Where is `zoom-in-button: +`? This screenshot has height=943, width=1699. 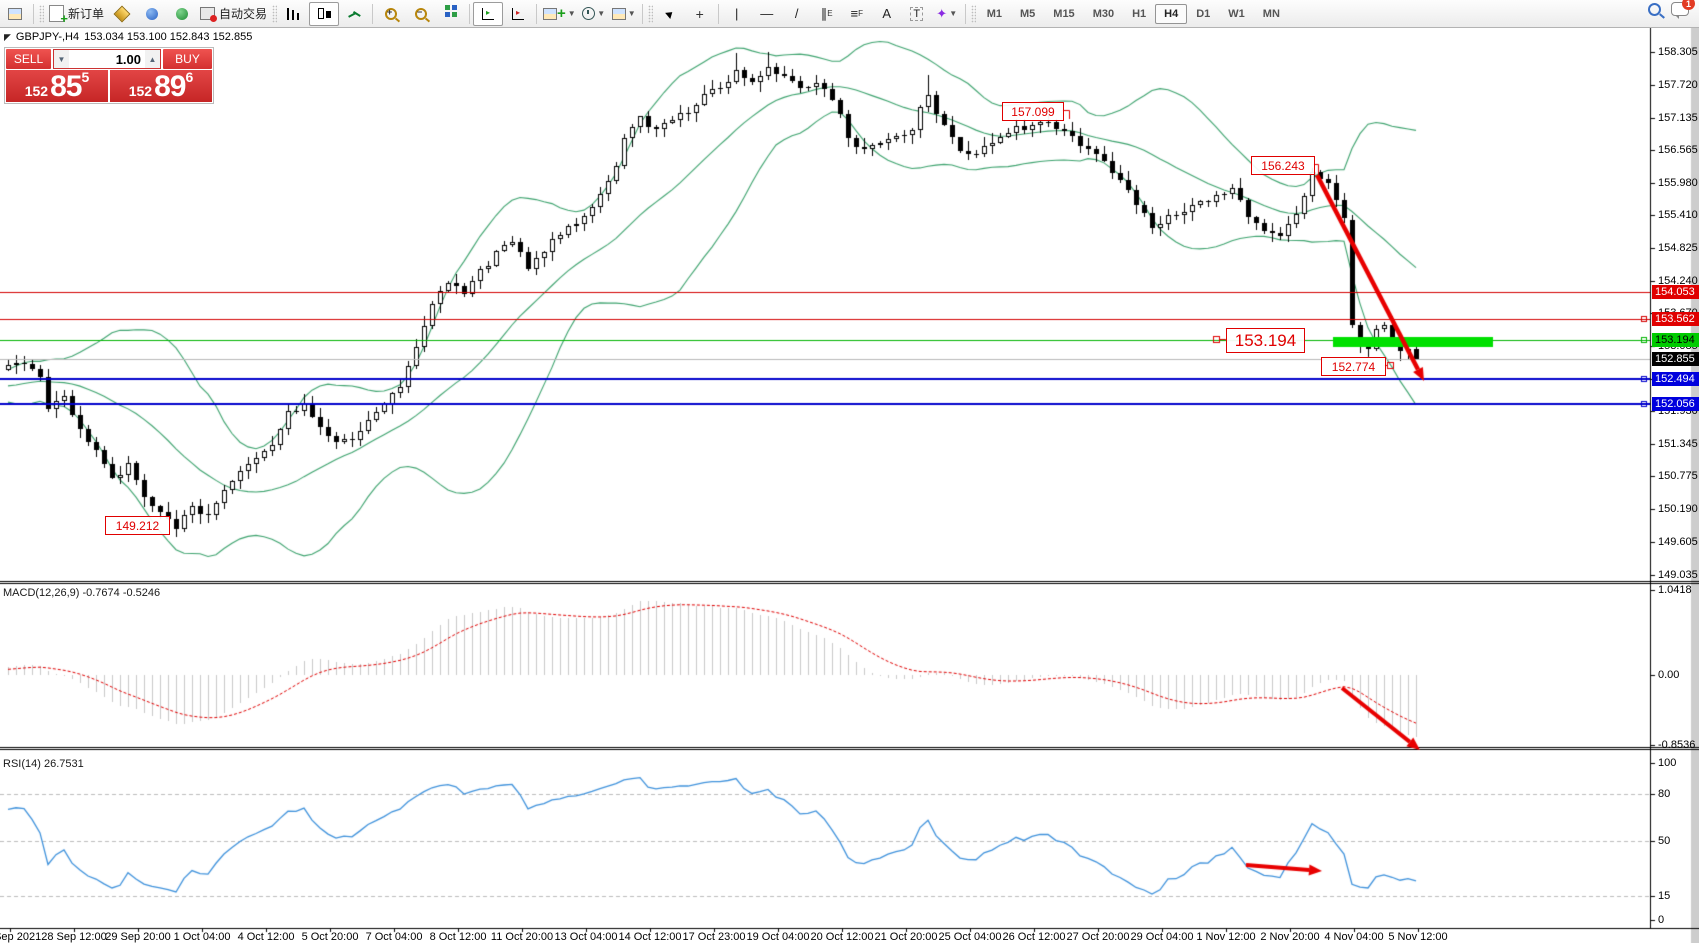 zoom-in-button: + is located at coordinates (391, 14).